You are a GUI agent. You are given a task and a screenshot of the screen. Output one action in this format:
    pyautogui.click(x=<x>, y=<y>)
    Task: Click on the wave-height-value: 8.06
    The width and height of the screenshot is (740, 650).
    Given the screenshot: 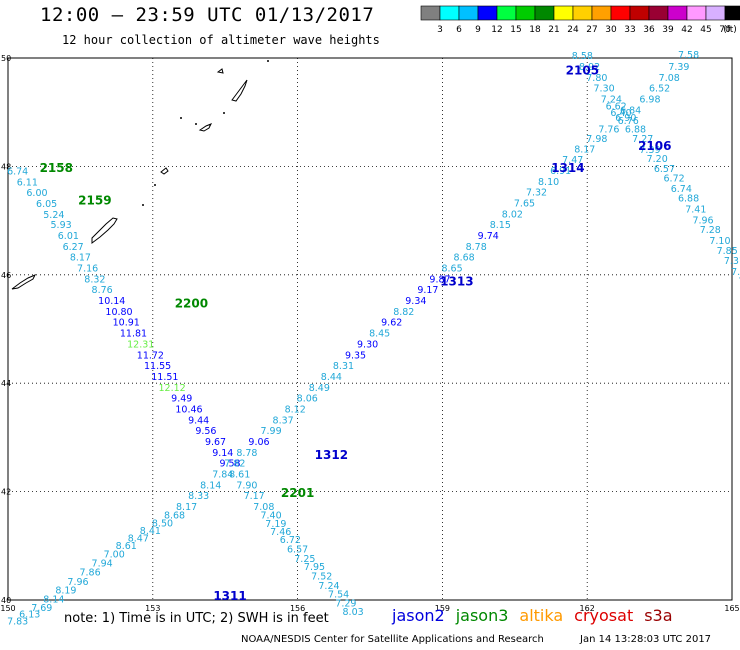 What is the action you would take?
    pyautogui.click(x=307, y=399)
    